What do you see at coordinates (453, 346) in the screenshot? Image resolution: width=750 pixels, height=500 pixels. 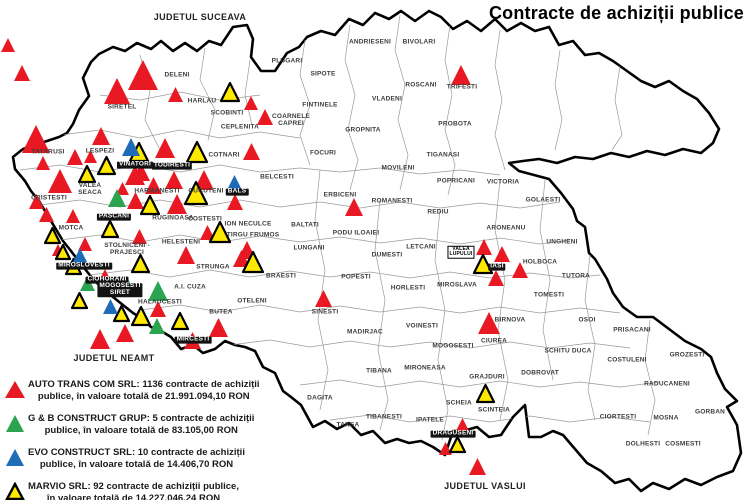 I see `commune-label: MOGOSESTI` at bounding box center [453, 346].